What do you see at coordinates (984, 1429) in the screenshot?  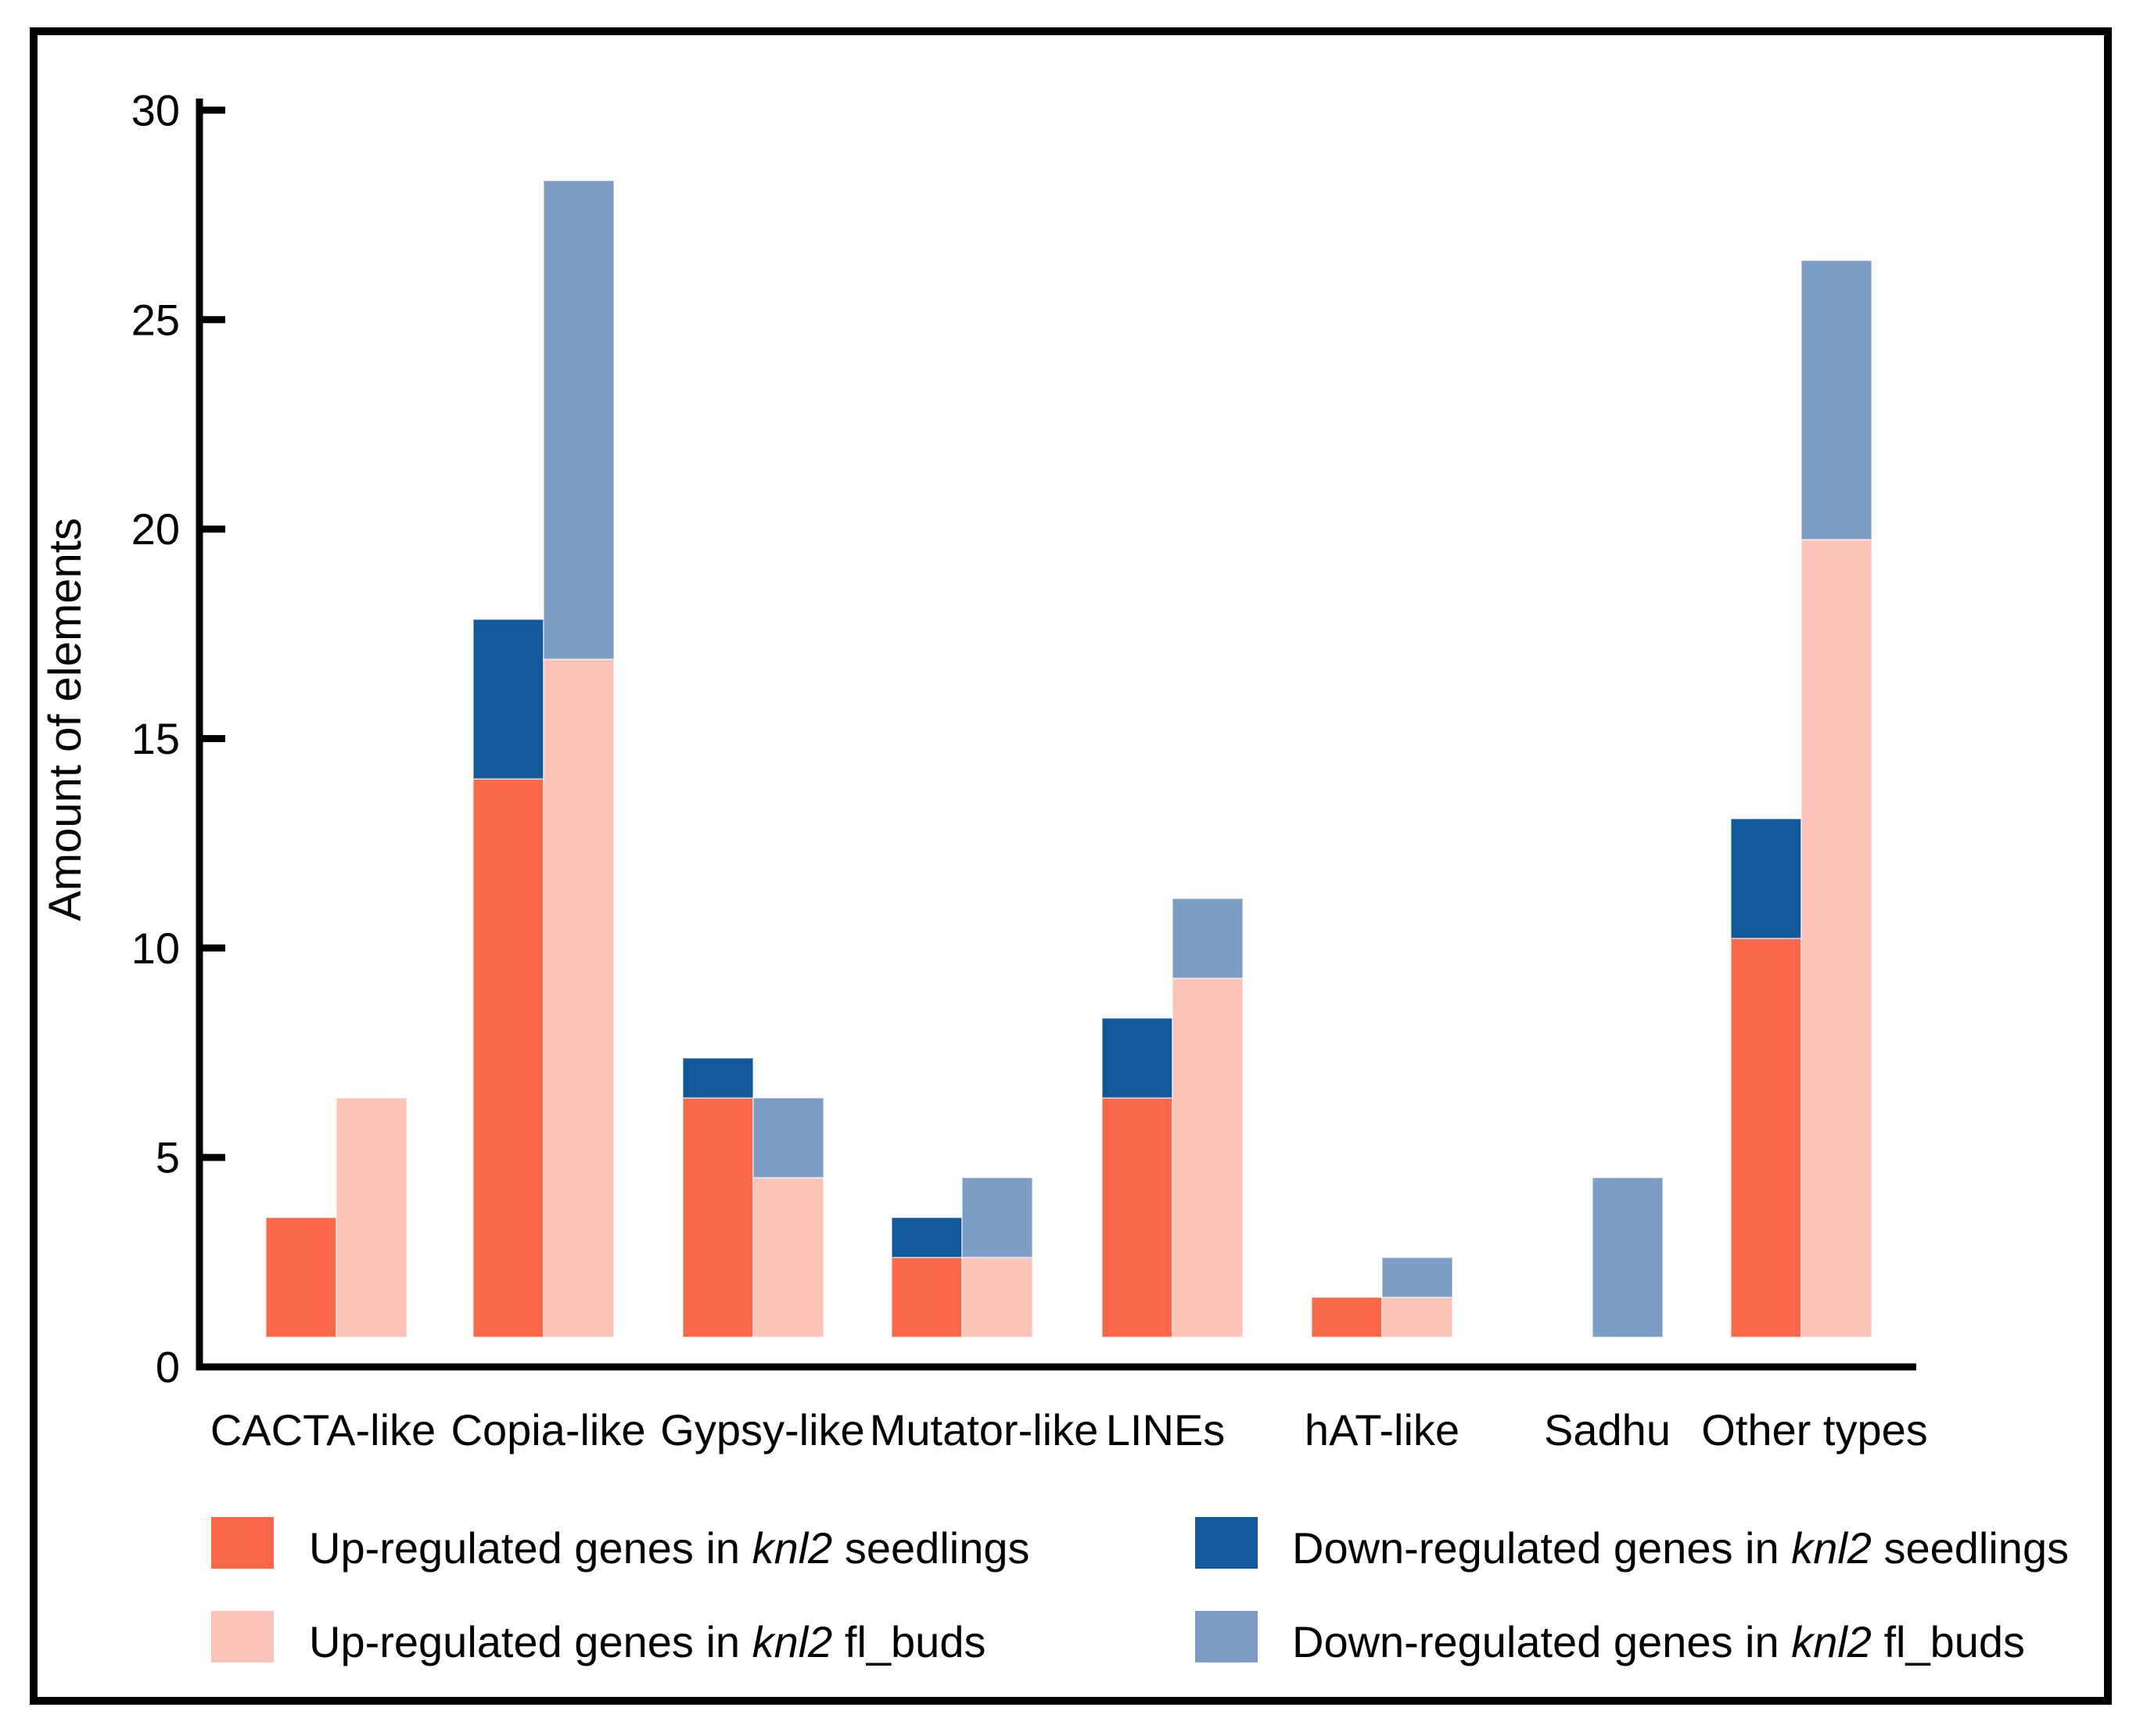 I see `x-category-label: Mutator-like` at bounding box center [984, 1429].